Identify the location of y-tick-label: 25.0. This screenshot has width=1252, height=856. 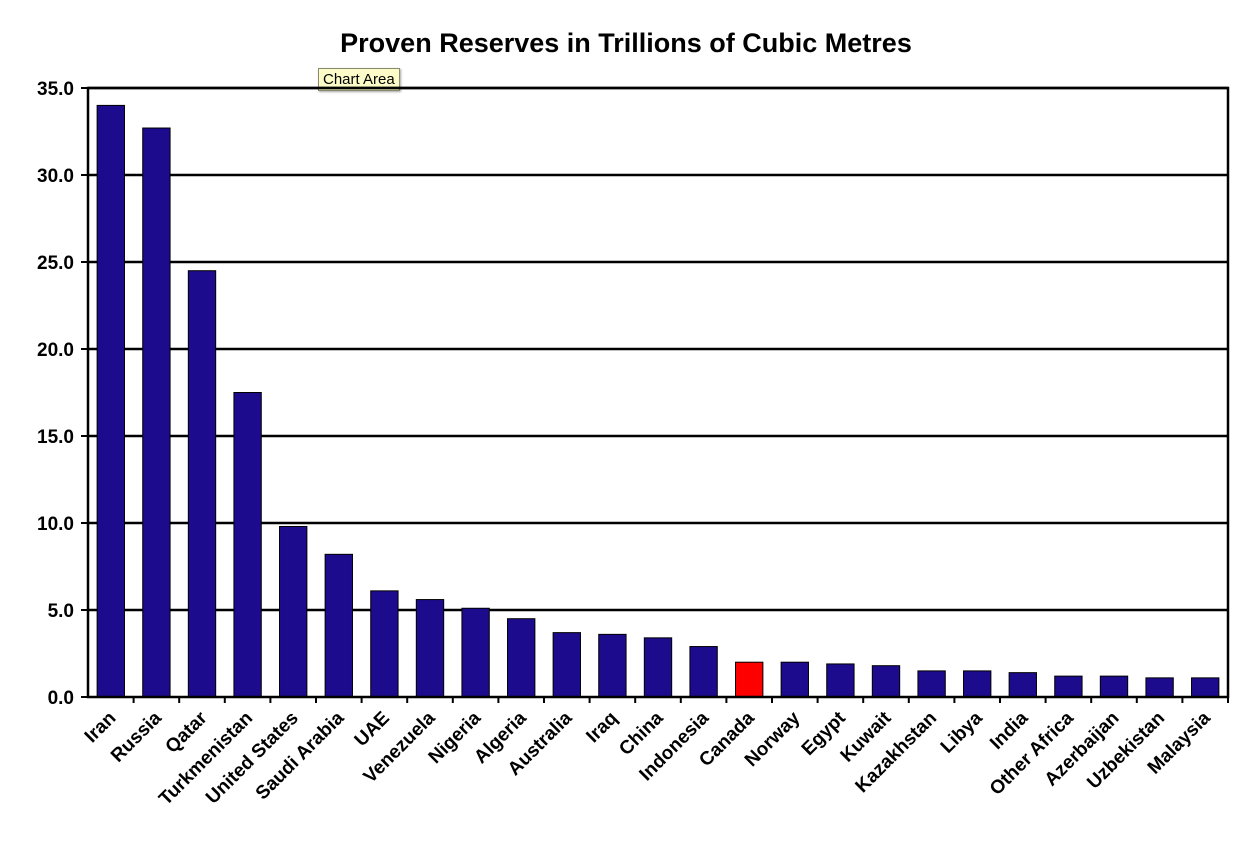
(55, 263).